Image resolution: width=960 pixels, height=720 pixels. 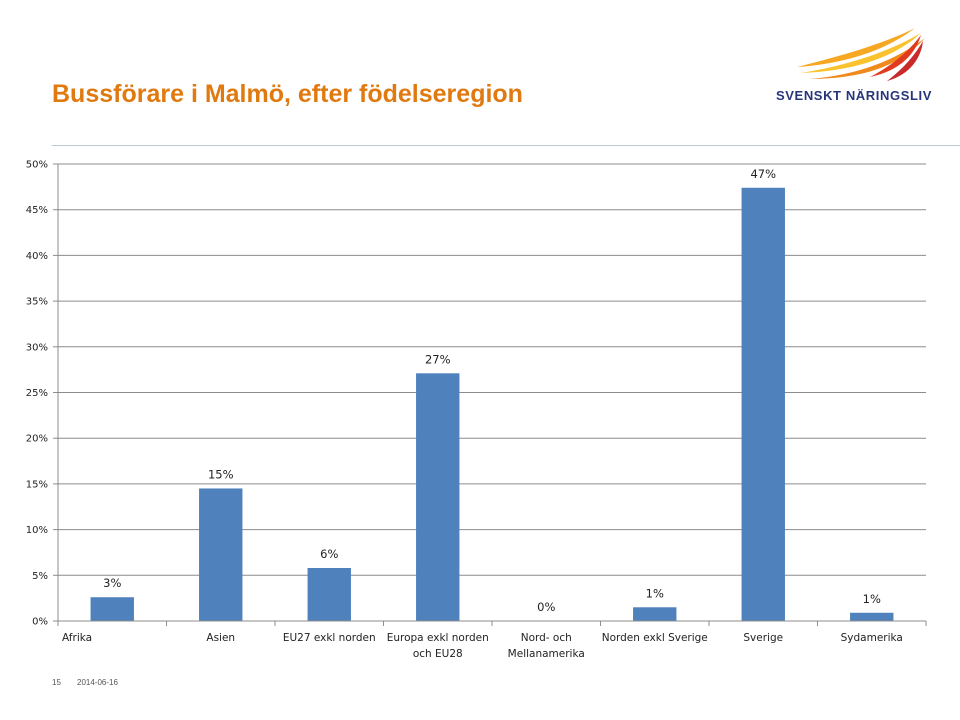 I want to click on x-category-line: och EU28, so click(x=438, y=654).